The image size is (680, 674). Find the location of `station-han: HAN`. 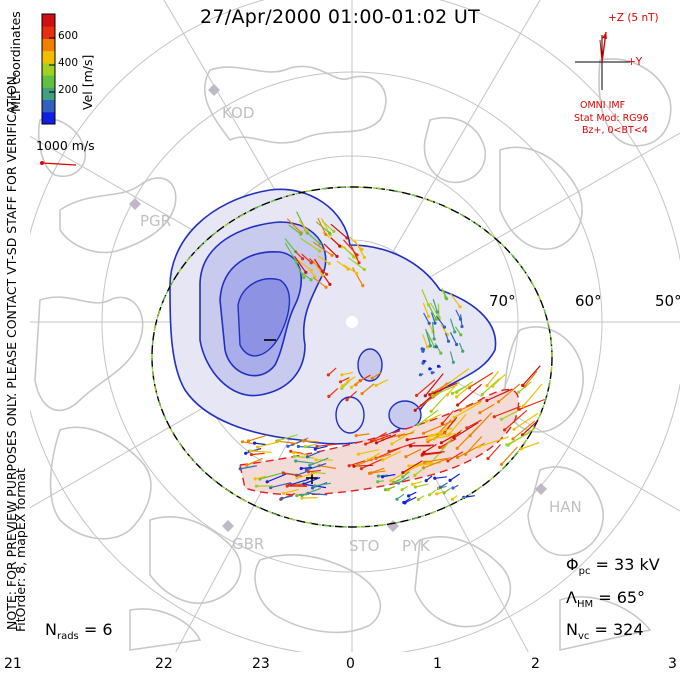

station-han: HAN is located at coordinates (565, 507).